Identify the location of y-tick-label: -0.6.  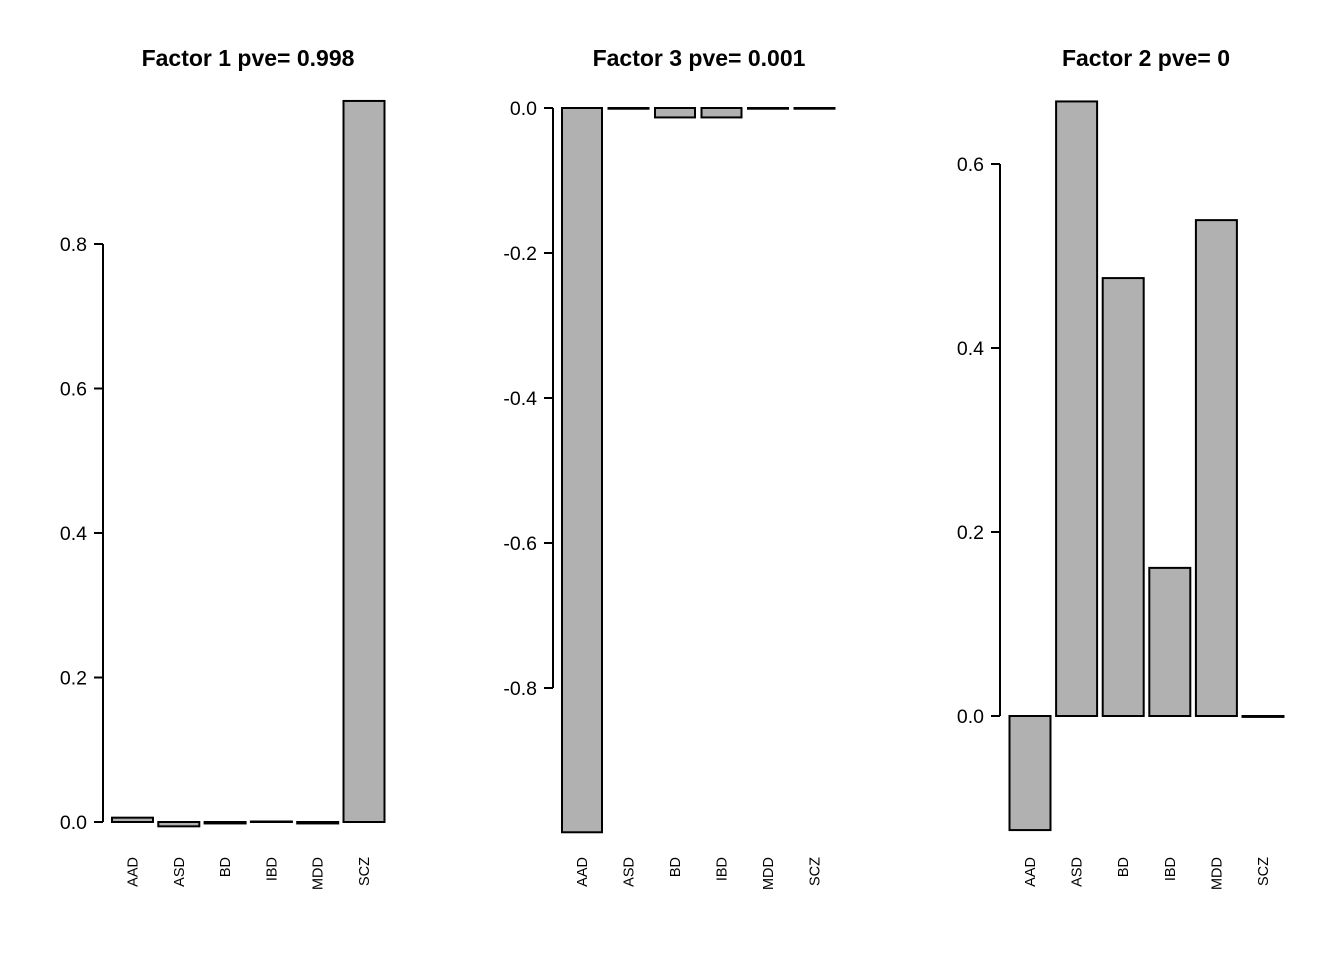
(520, 544).